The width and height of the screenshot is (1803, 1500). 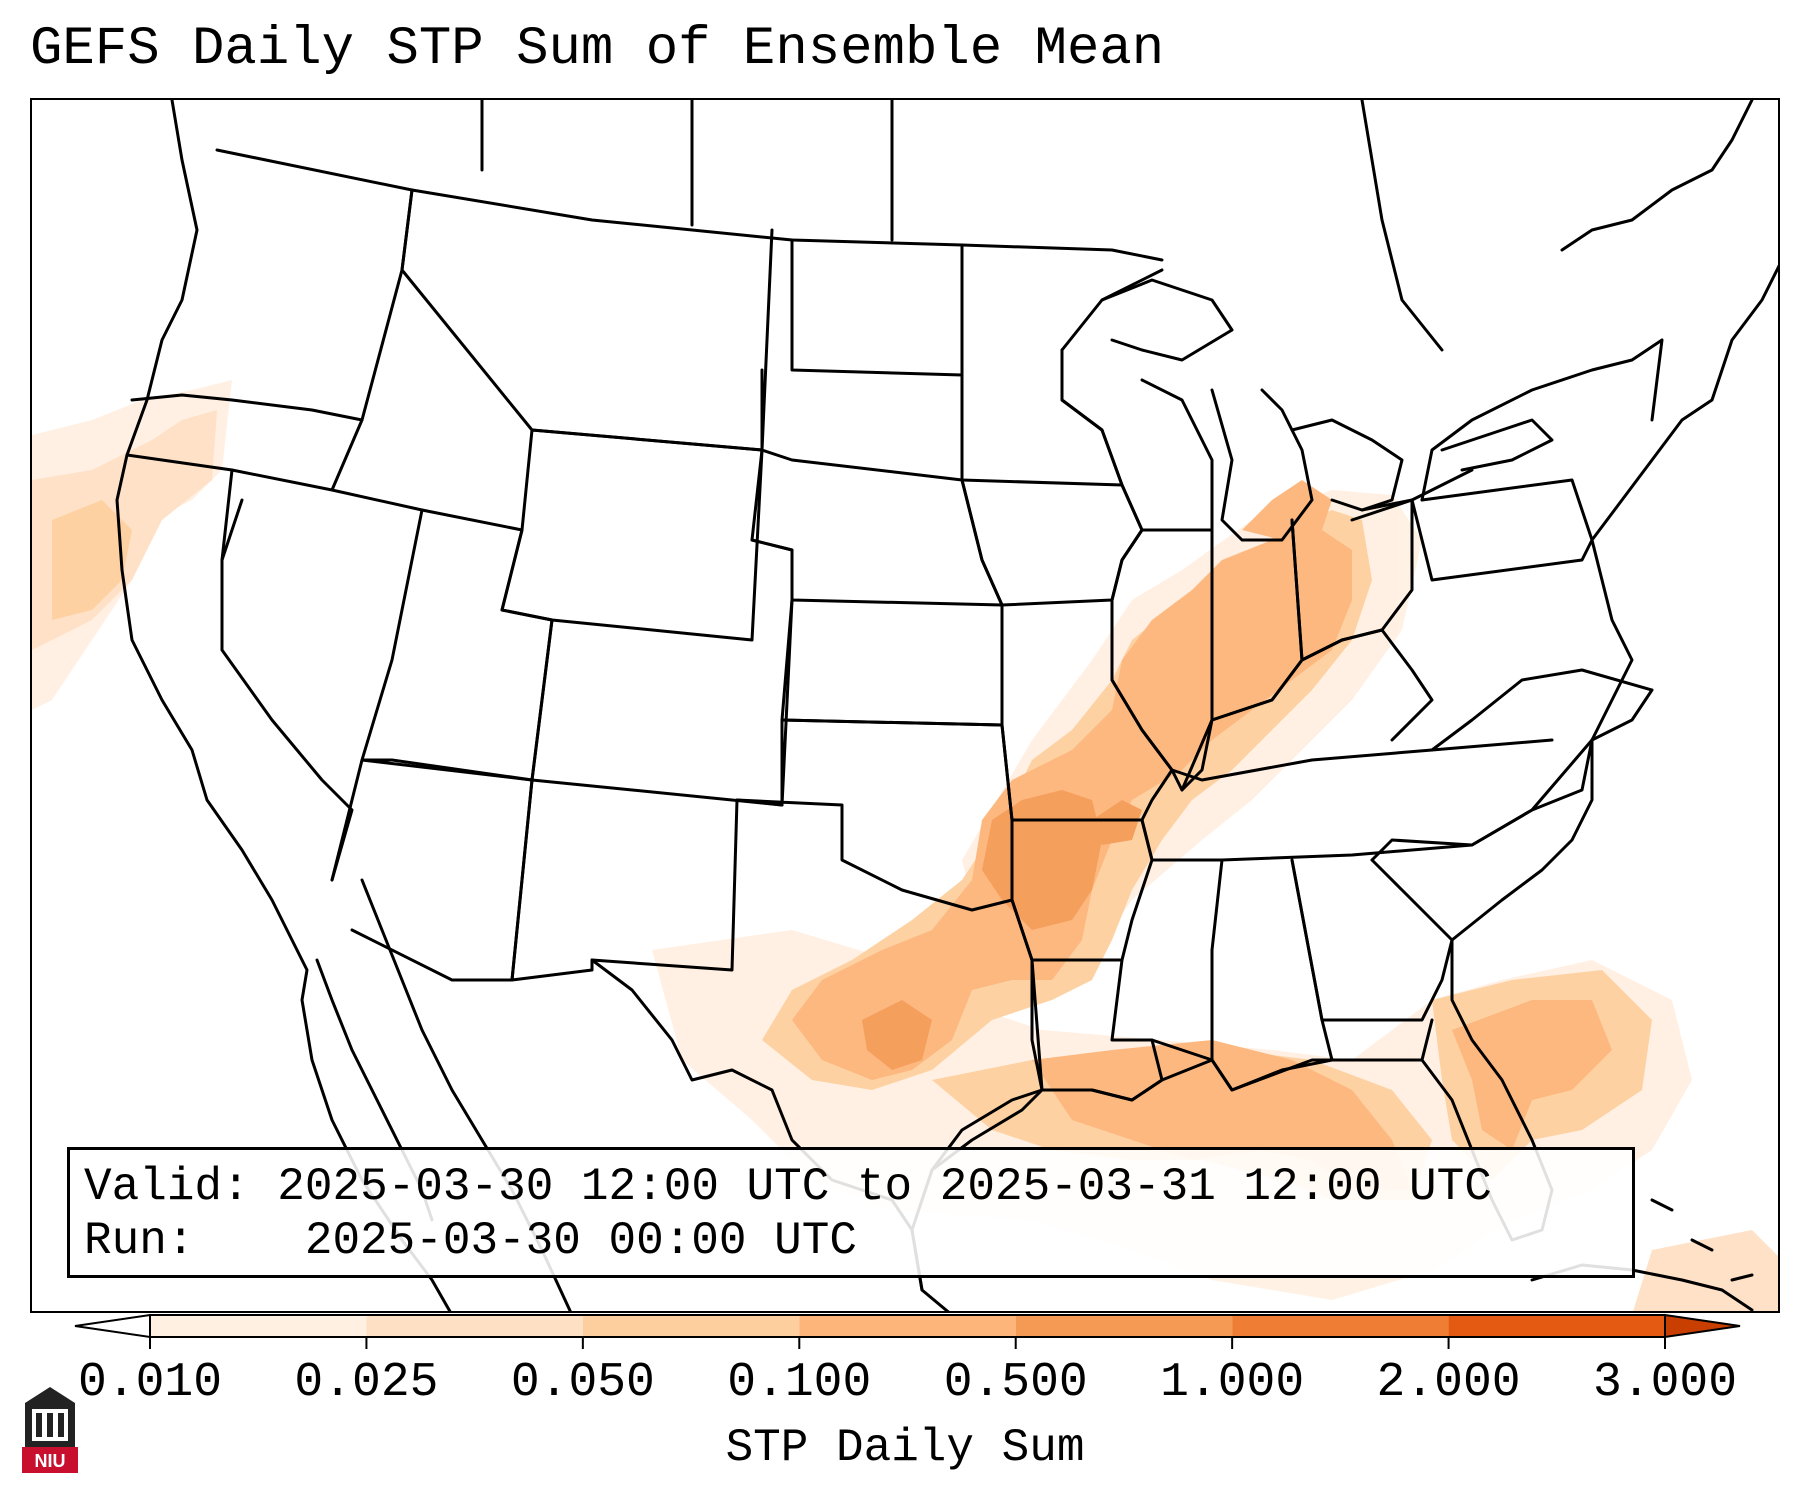 I want to click on map-title: GEFS Daily STP Sum of Ensemble Mean, so click(x=597, y=49).